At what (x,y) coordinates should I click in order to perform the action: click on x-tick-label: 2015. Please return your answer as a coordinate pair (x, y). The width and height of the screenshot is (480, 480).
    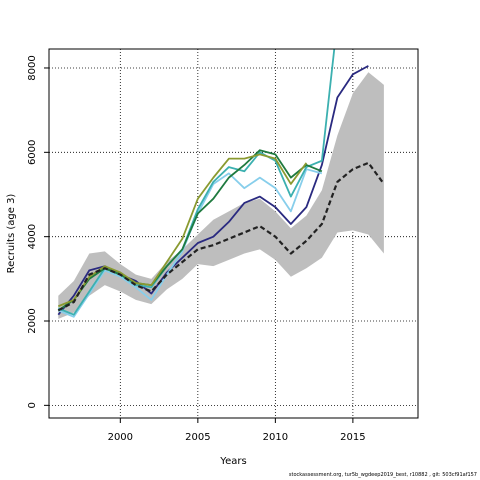
    Looking at the image, I should click on (352, 437).